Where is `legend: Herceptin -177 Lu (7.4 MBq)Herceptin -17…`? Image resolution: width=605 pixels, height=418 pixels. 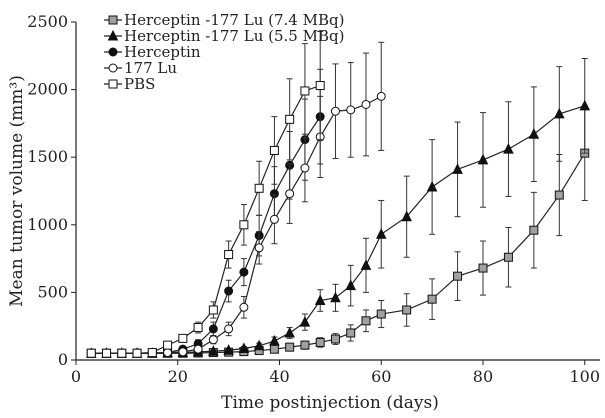 legend: Herceptin -177 Lu (7.4 MBq)Herceptin -17… is located at coordinates (224, 52).